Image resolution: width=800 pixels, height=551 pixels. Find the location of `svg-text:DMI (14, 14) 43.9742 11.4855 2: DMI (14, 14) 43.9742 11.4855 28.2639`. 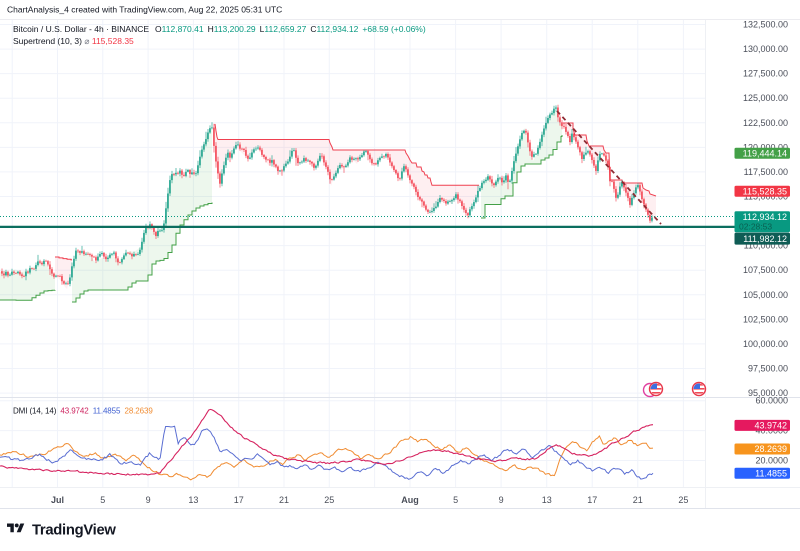

svg-text:DMI (14, 14) 43.9742 11.4855 2: DMI (14, 14) 43.9742 11.4855 28.2639 is located at coordinates (83, 411).